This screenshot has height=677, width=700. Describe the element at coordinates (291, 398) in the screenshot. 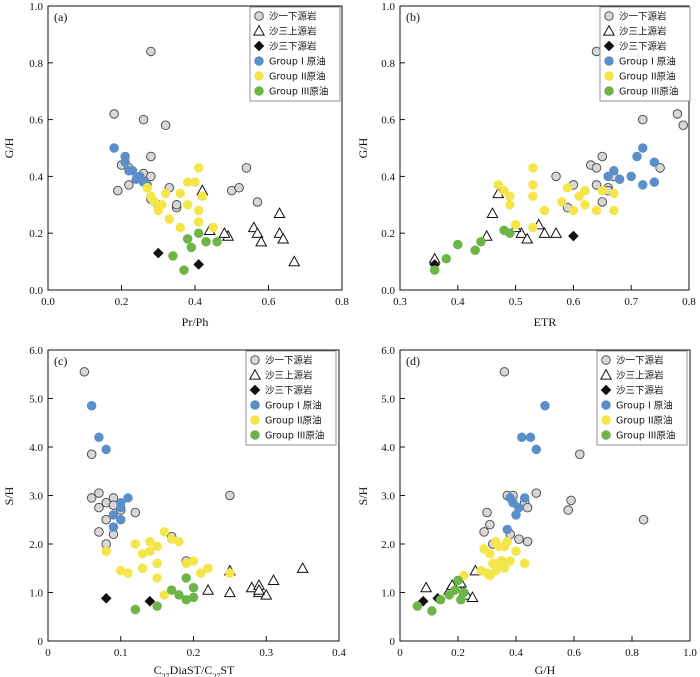

I see `legend-box` at that location.